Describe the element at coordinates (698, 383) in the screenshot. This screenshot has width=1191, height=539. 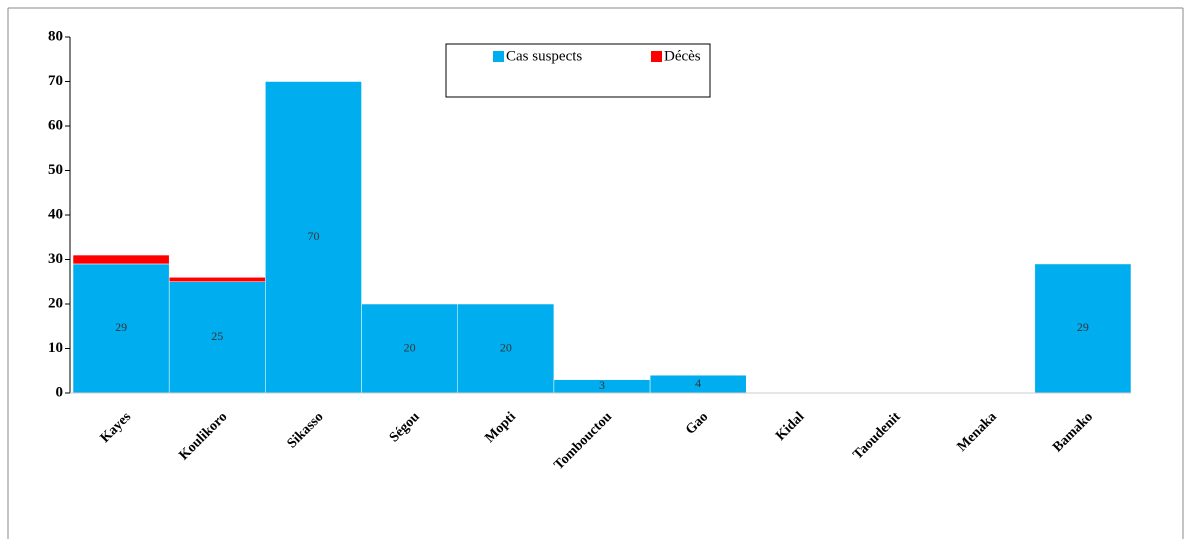
I see `data-label: 4` at that location.